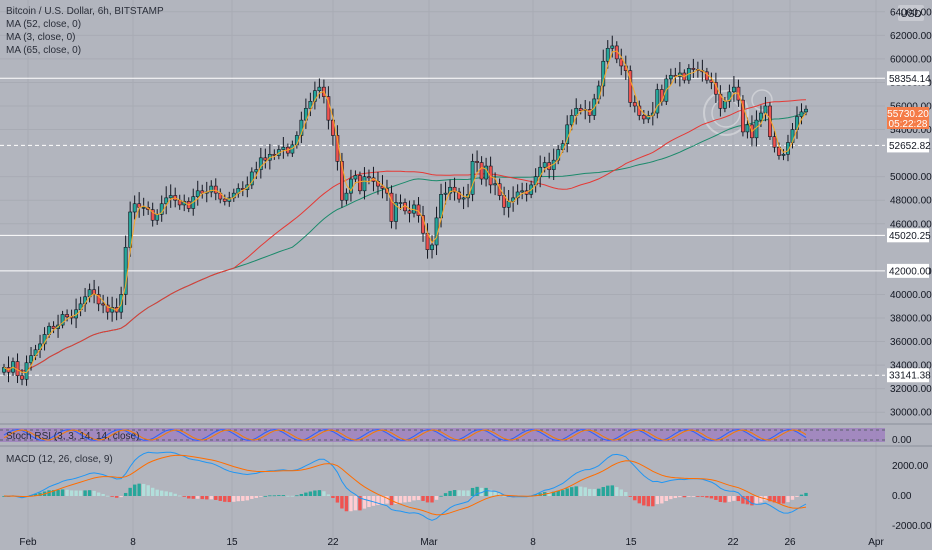 The height and width of the screenshot is (550, 932). Describe the element at coordinates (876, 542) in the screenshot. I see `time-tick-label: Apr` at that location.